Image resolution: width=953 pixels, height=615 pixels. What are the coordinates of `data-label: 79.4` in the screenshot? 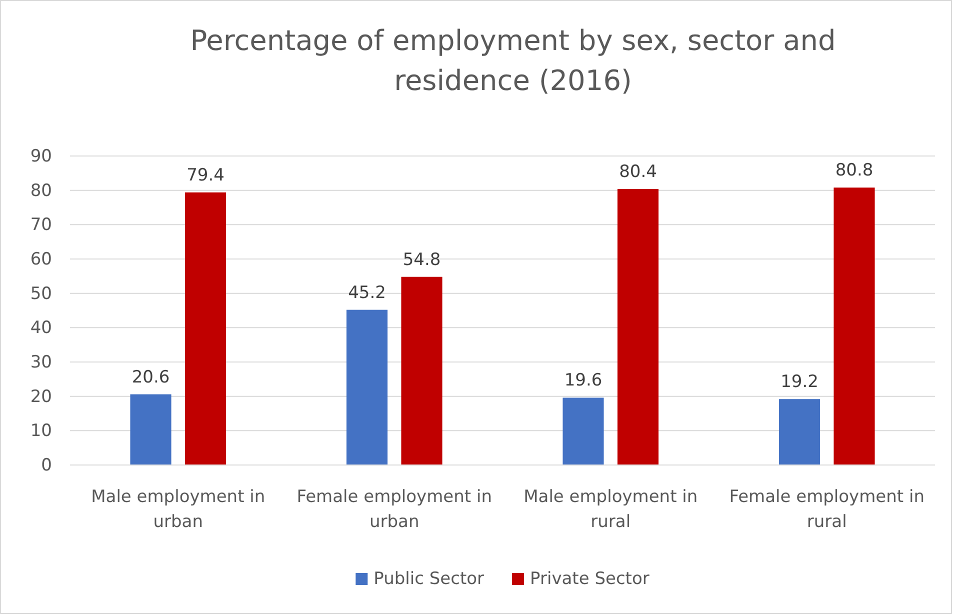 It's located at (205, 175).